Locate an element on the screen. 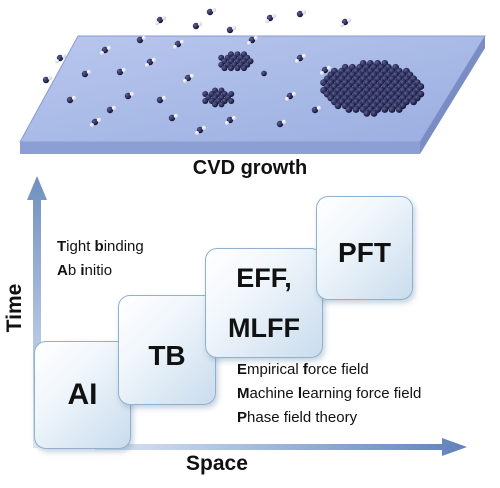 This screenshot has height=488, width=500. legend-item-machine-learning-force-field: Machine learning force field is located at coordinates (329, 393).